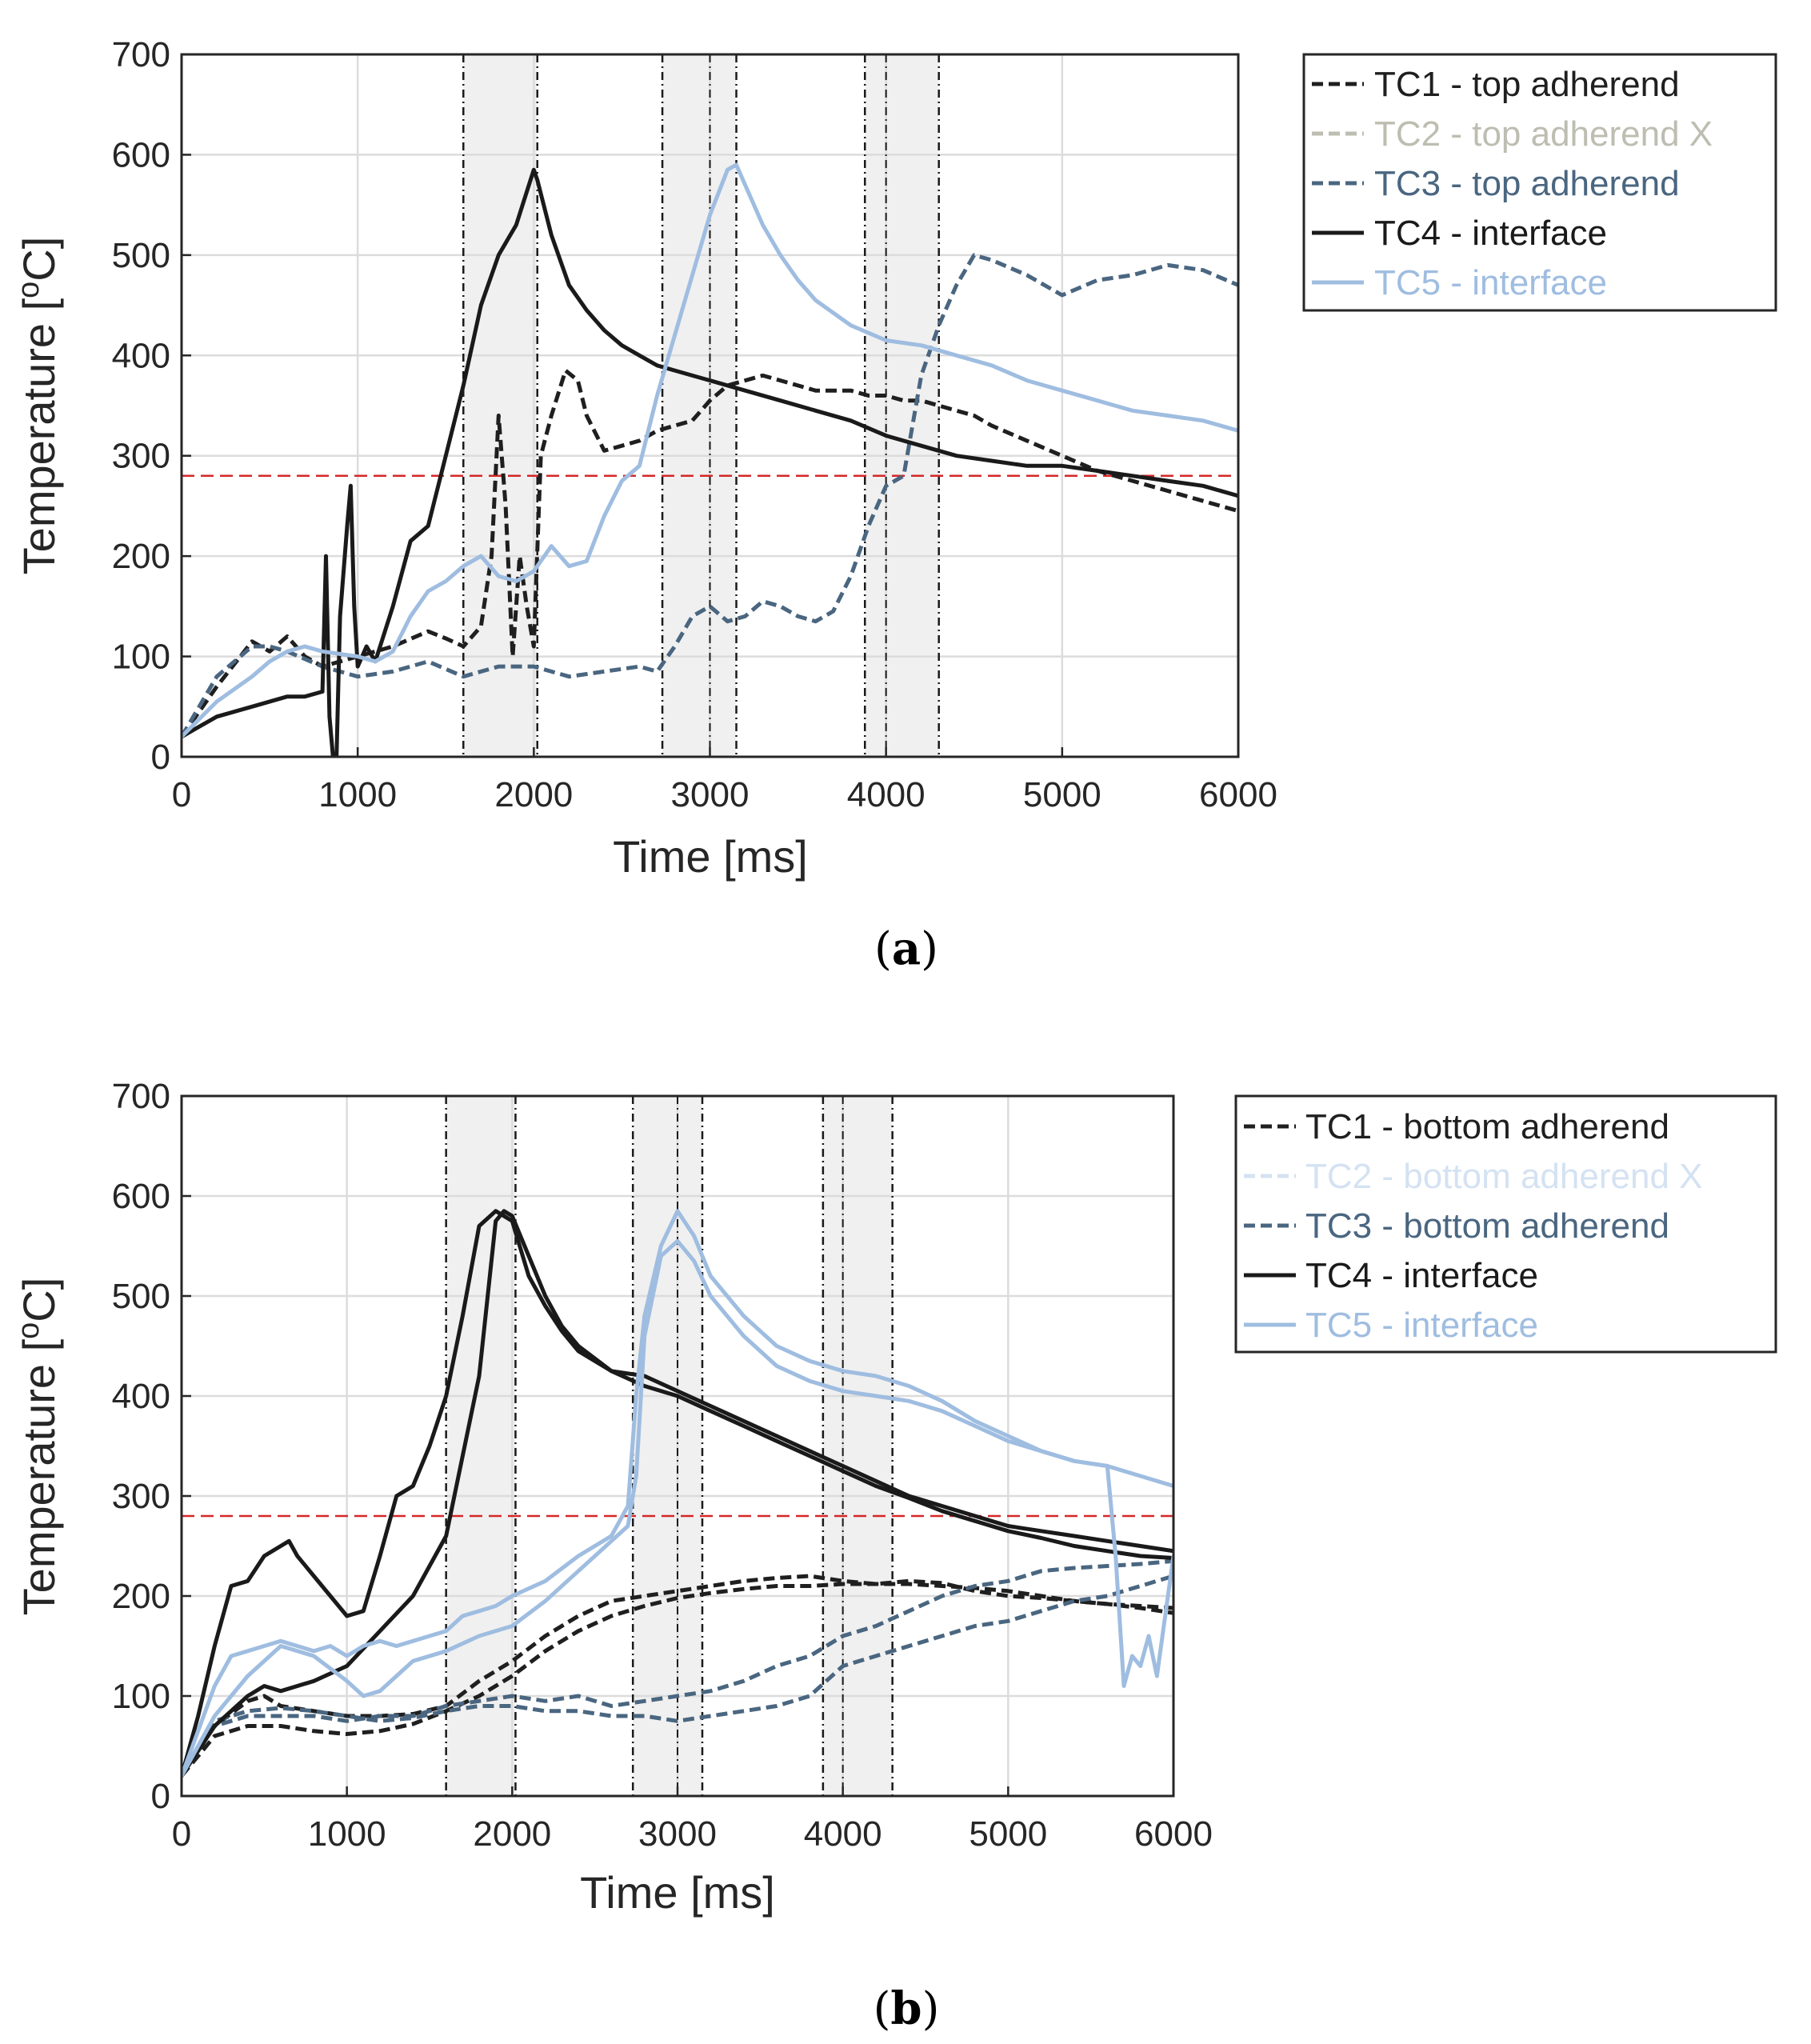  I want to click on panel-caption: (a), so click(906, 948).